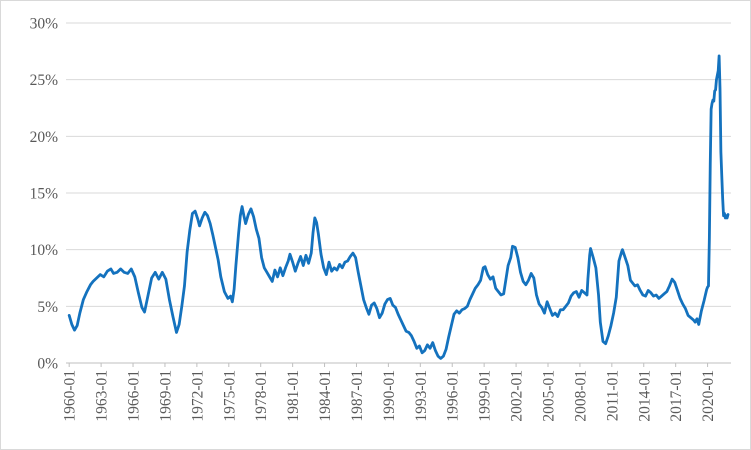 Image resolution: width=751 pixels, height=450 pixels. Describe the element at coordinates (485, 396) in the screenshot. I see `x-tick-label: 1999-01` at that location.